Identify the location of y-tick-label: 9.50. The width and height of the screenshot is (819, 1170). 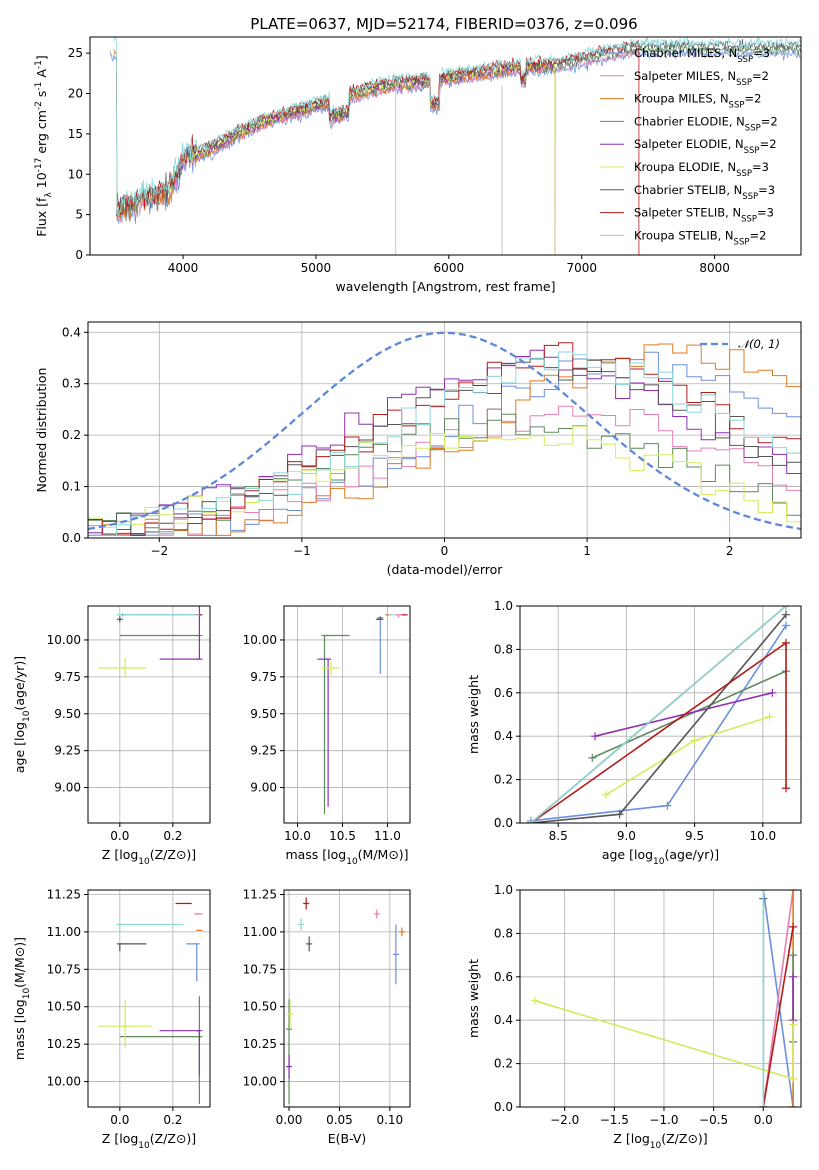
(263, 714).